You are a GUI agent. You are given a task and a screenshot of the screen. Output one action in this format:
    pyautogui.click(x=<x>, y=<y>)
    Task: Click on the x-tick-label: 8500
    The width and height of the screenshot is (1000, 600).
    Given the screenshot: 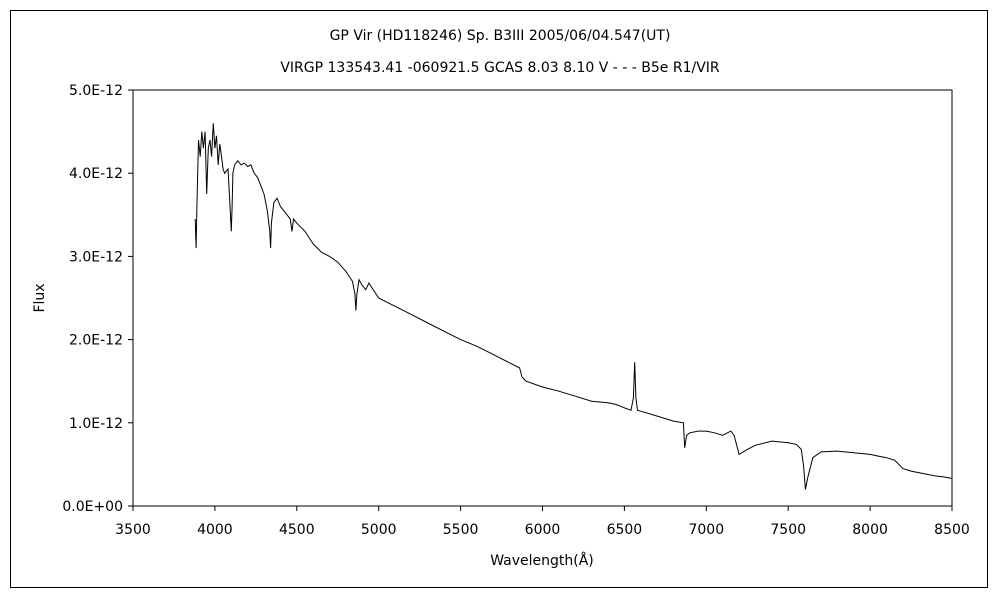 What is the action you would take?
    pyautogui.click(x=952, y=530)
    